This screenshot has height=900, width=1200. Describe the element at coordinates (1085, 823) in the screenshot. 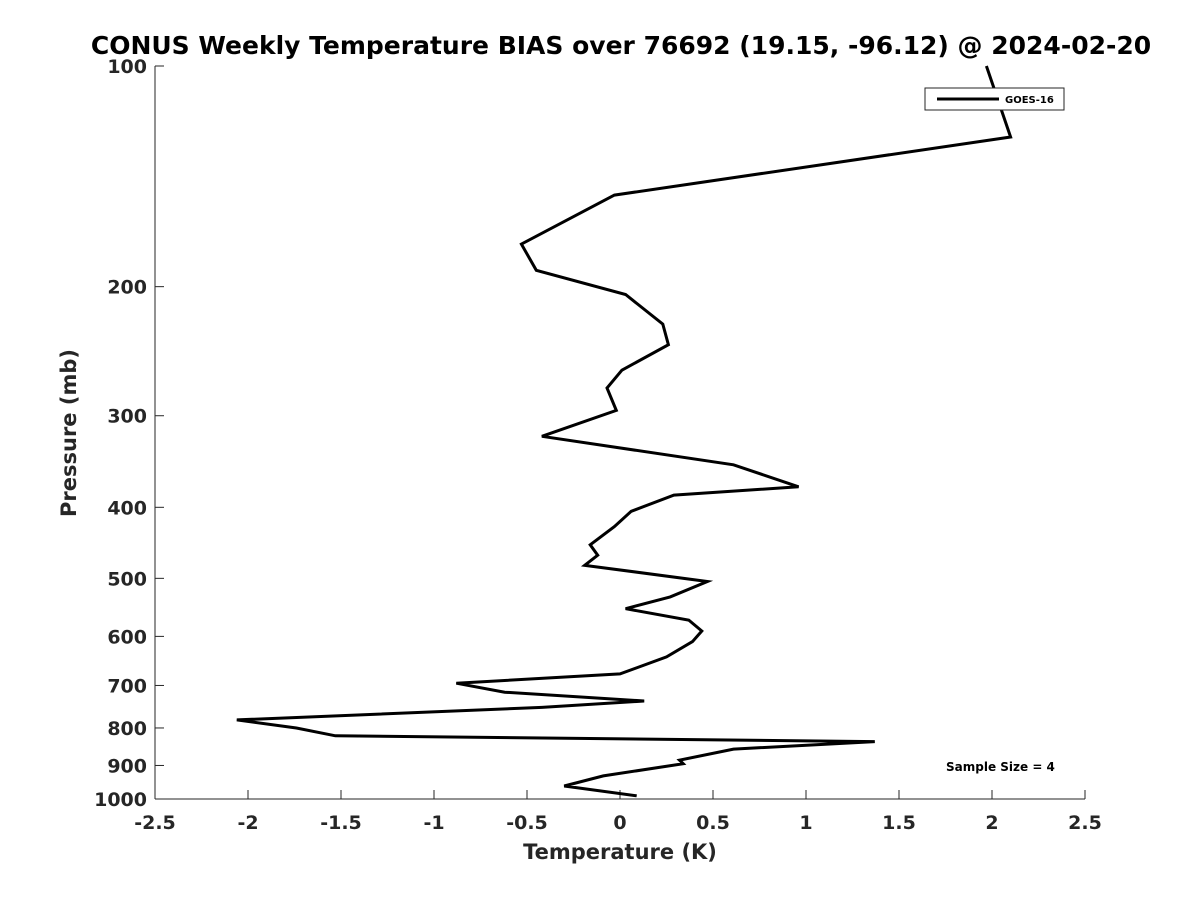

I see `x-tick-label: 2.5` at that location.